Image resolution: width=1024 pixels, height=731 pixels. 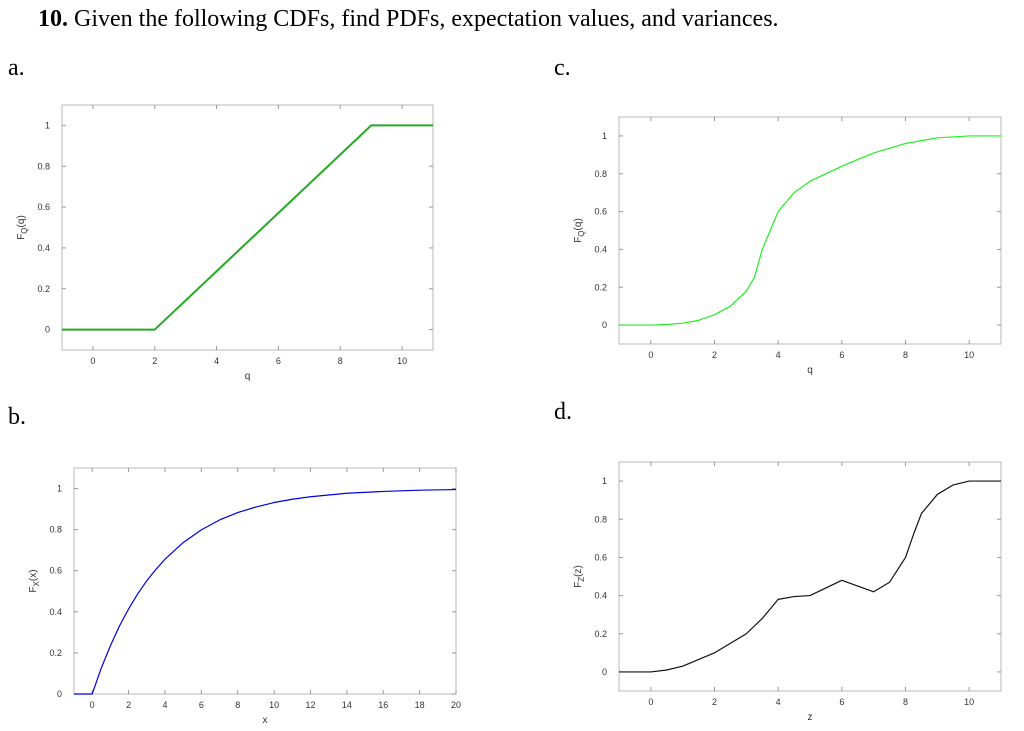 I want to click on y-axis-label: FX(x), so click(x=34, y=580).